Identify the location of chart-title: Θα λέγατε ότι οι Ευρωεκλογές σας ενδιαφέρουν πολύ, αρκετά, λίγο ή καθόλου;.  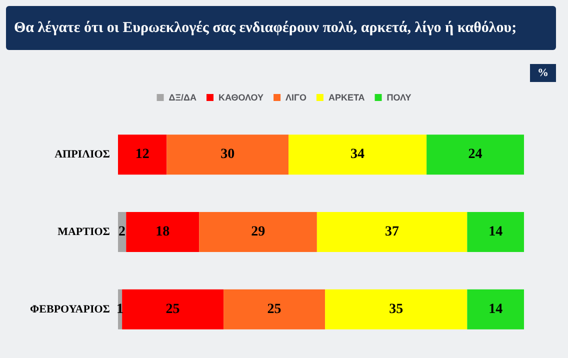
(281, 28).